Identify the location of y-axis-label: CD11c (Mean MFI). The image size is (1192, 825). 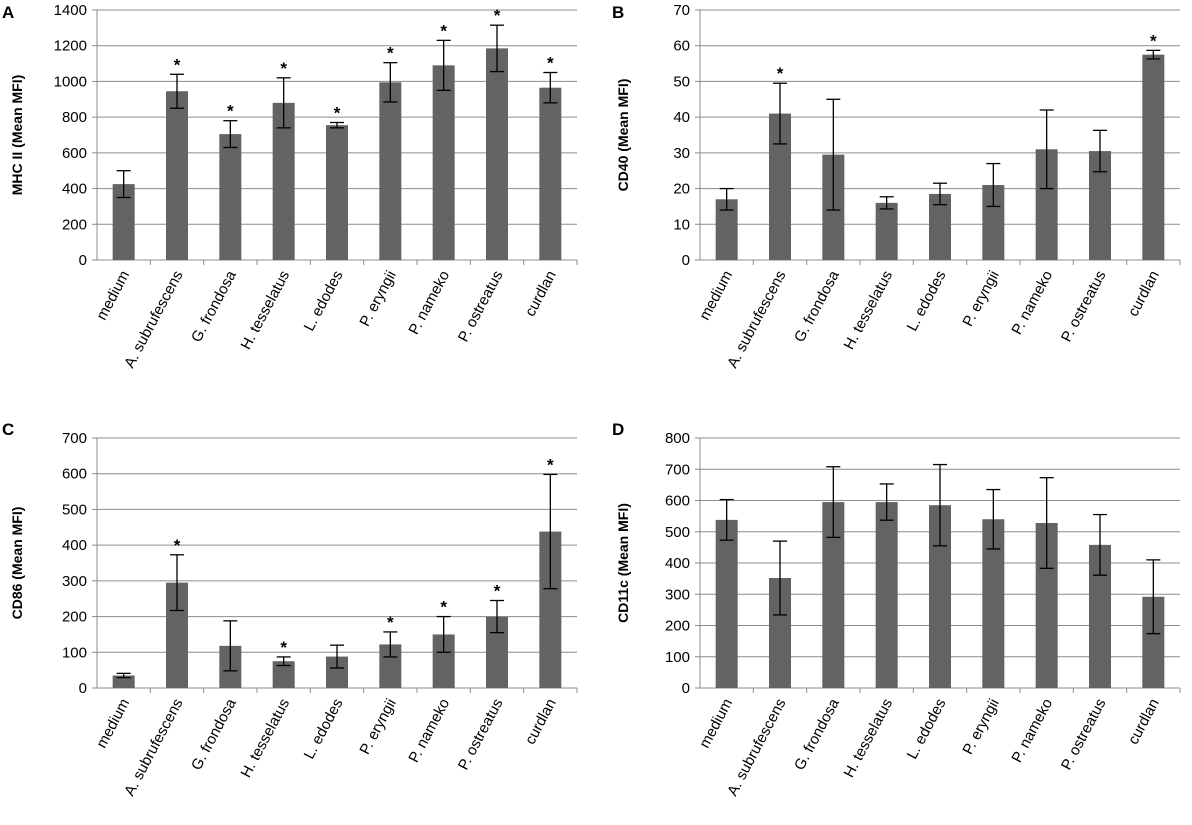
(623, 563).